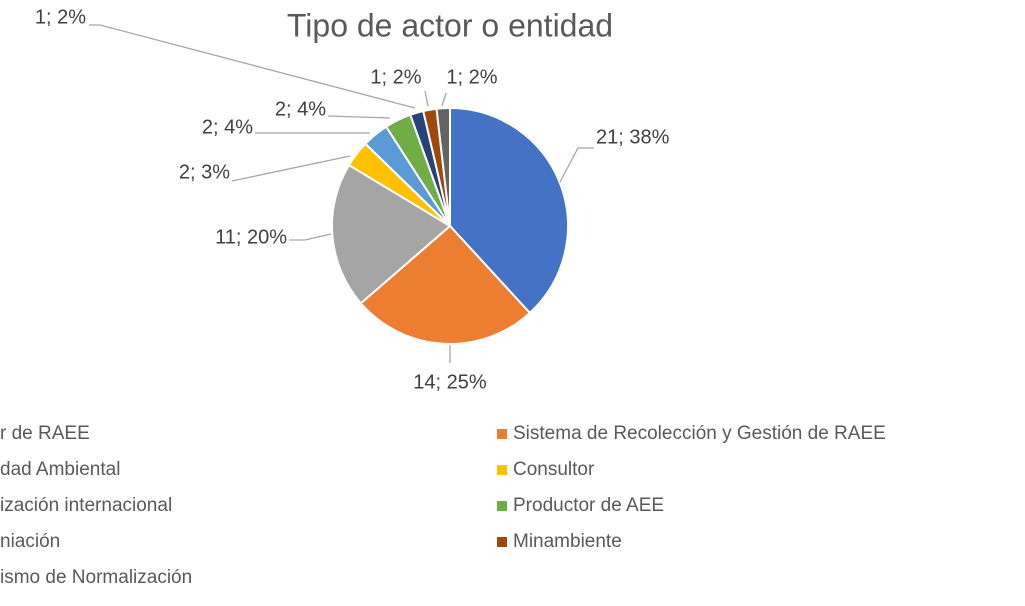 The width and height of the screenshot is (1025, 606). What do you see at coordinates (96, 577) in the screenshot?
I see `legend-label: ismo de Normalización` at bounding box center [96, 577].